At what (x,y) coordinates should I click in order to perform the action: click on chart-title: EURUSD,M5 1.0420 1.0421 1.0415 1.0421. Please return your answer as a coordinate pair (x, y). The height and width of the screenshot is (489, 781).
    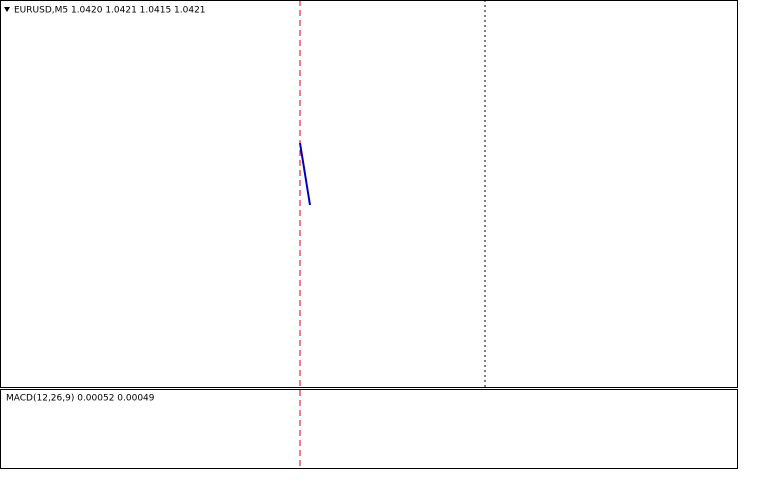
    Looking at the image, I should click on (110, 11).